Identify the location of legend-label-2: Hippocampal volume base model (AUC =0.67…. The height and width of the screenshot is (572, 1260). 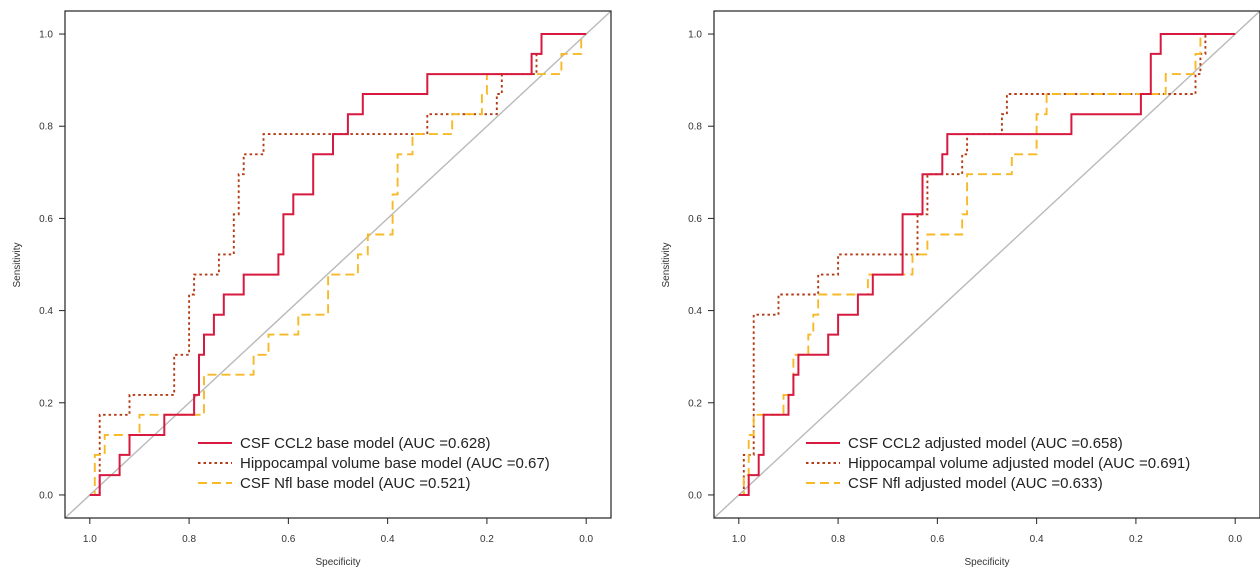
(395, 463).